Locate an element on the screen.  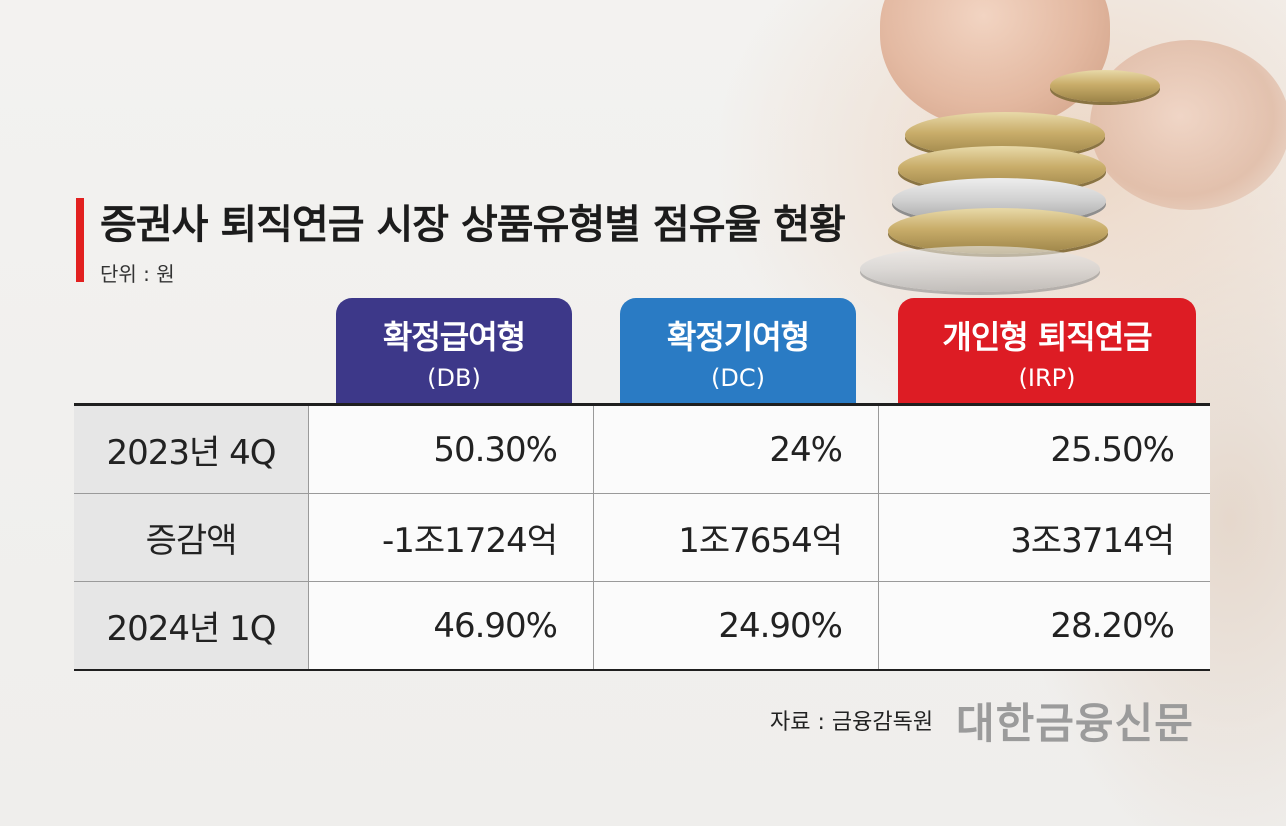
column-header-db: 확정급여형 (DB) is located at coordinates (454, 351).